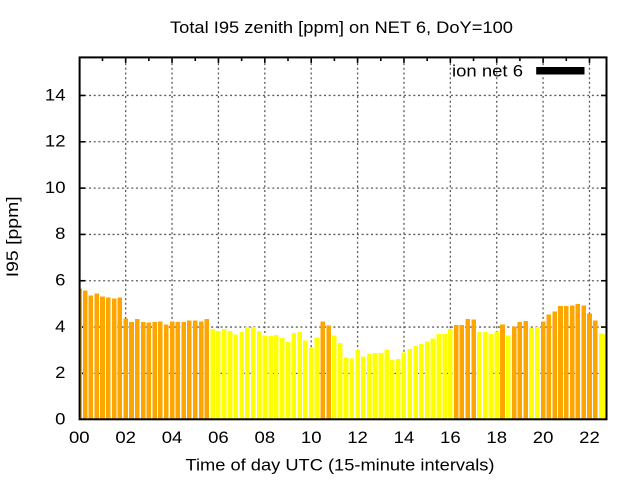 The image size is (640, 480). What do you see at coordinates (340, 466) in the screenshot?
I see `svg-text:Time of day UTC (15-minute int: Time of day UTC (15-minute intervals)` at bounding box center [340, 466].